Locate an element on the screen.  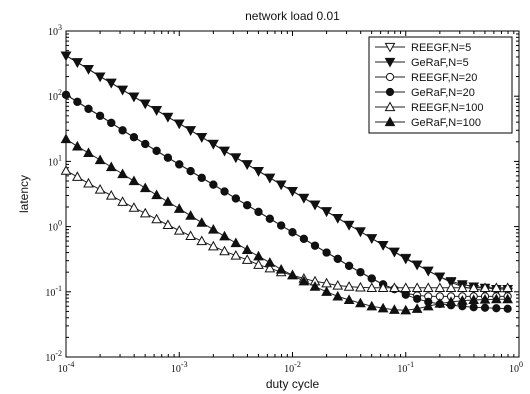
legend-entry: GeRaF,N=100 is located at coordinates (428, 122).